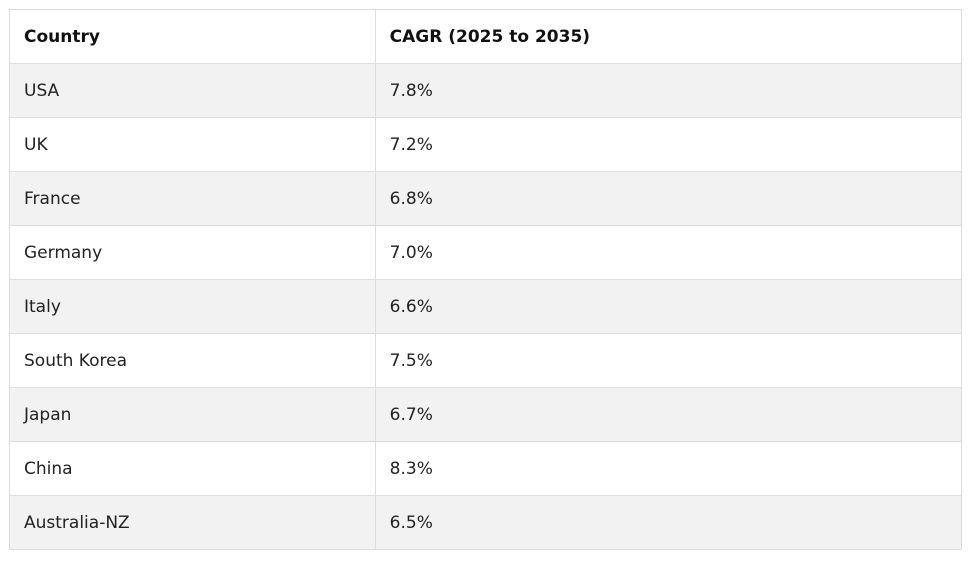 The height and width of the screenshot is (569, 969). I want to click on cagr-cell: 8.3%, so click(668, 468).